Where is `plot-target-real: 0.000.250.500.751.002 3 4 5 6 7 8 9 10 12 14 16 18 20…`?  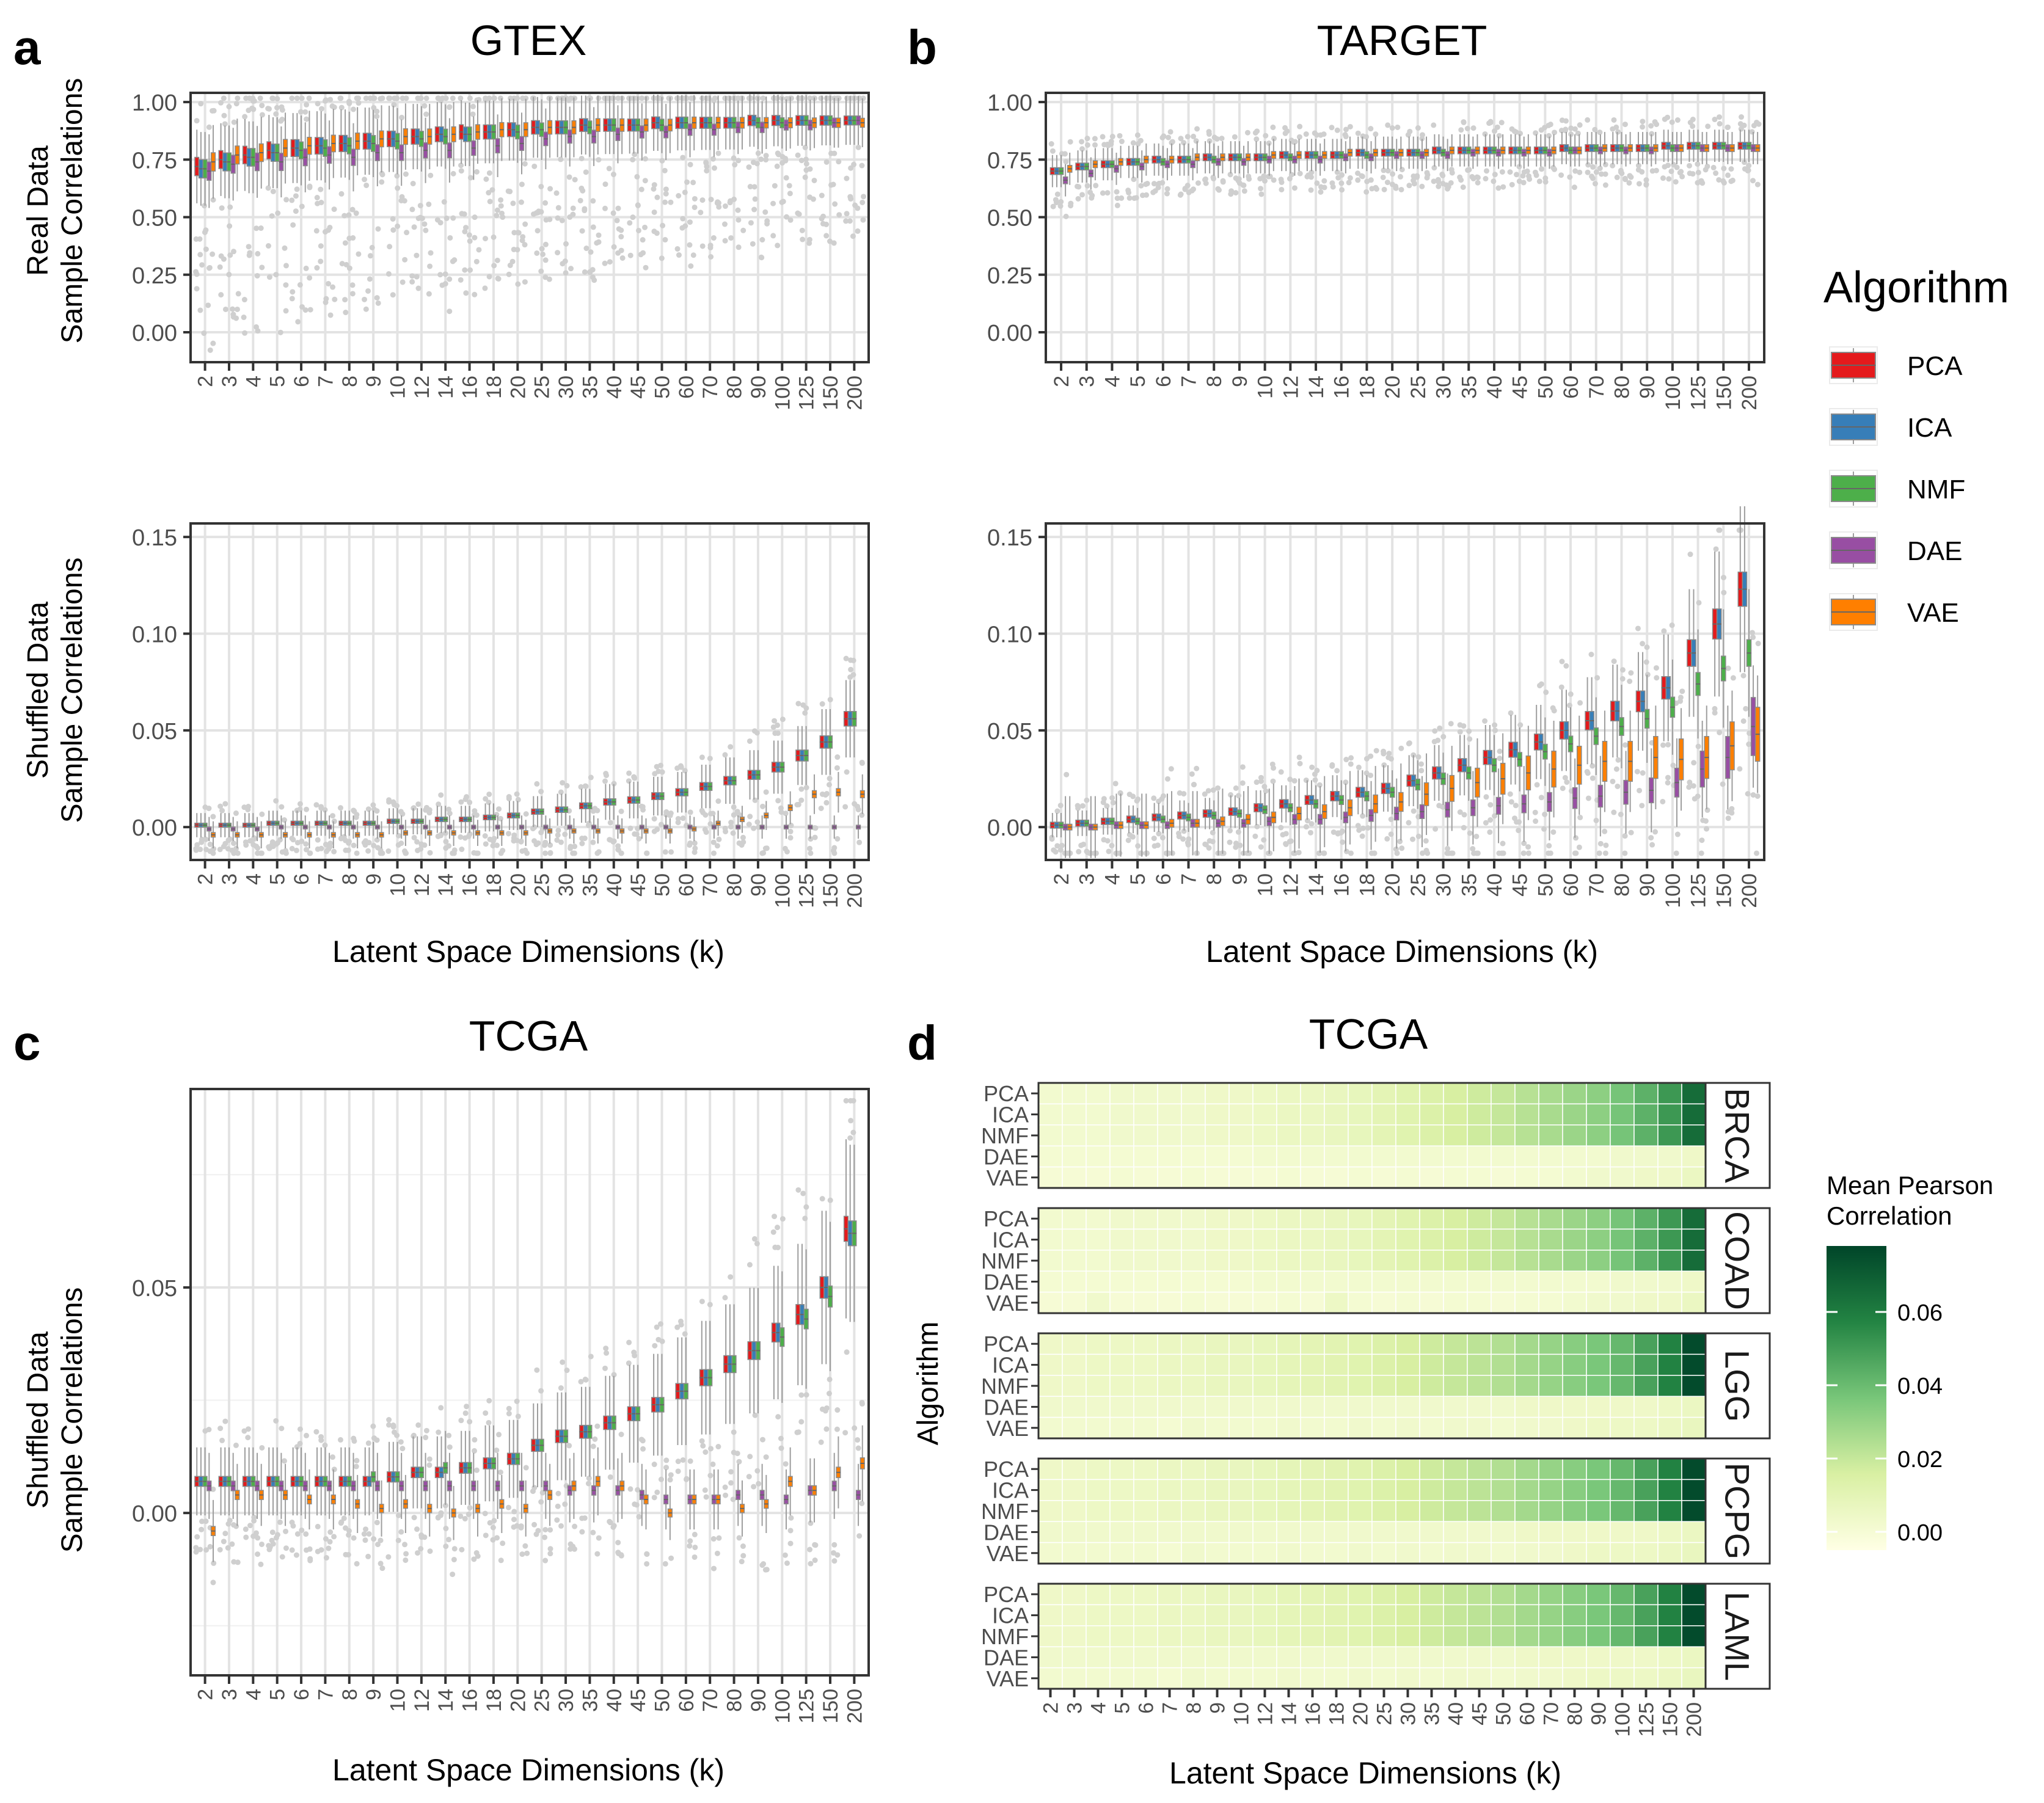 plot-target-real: 0.000.250.500.751.002 3 4 5 6 7 8 9 10 12 14 16 18 20… is located at coordinates (1376, 250).